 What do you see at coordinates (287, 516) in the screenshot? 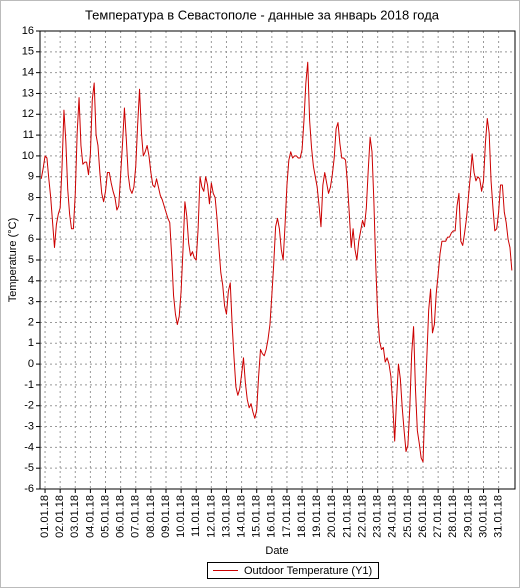
I see `x-tick-label: 17.01.18` at bounding box center [287, 516].